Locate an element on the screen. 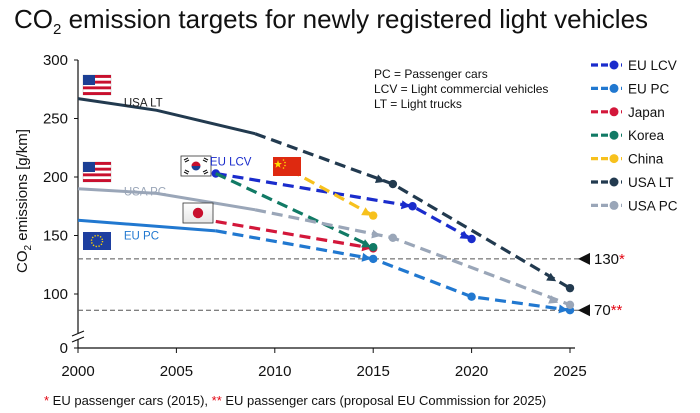 The height and width of the screenshot is (413, 700). legend-label-eu-pc: EU PC is located at coordinates (649, 88).